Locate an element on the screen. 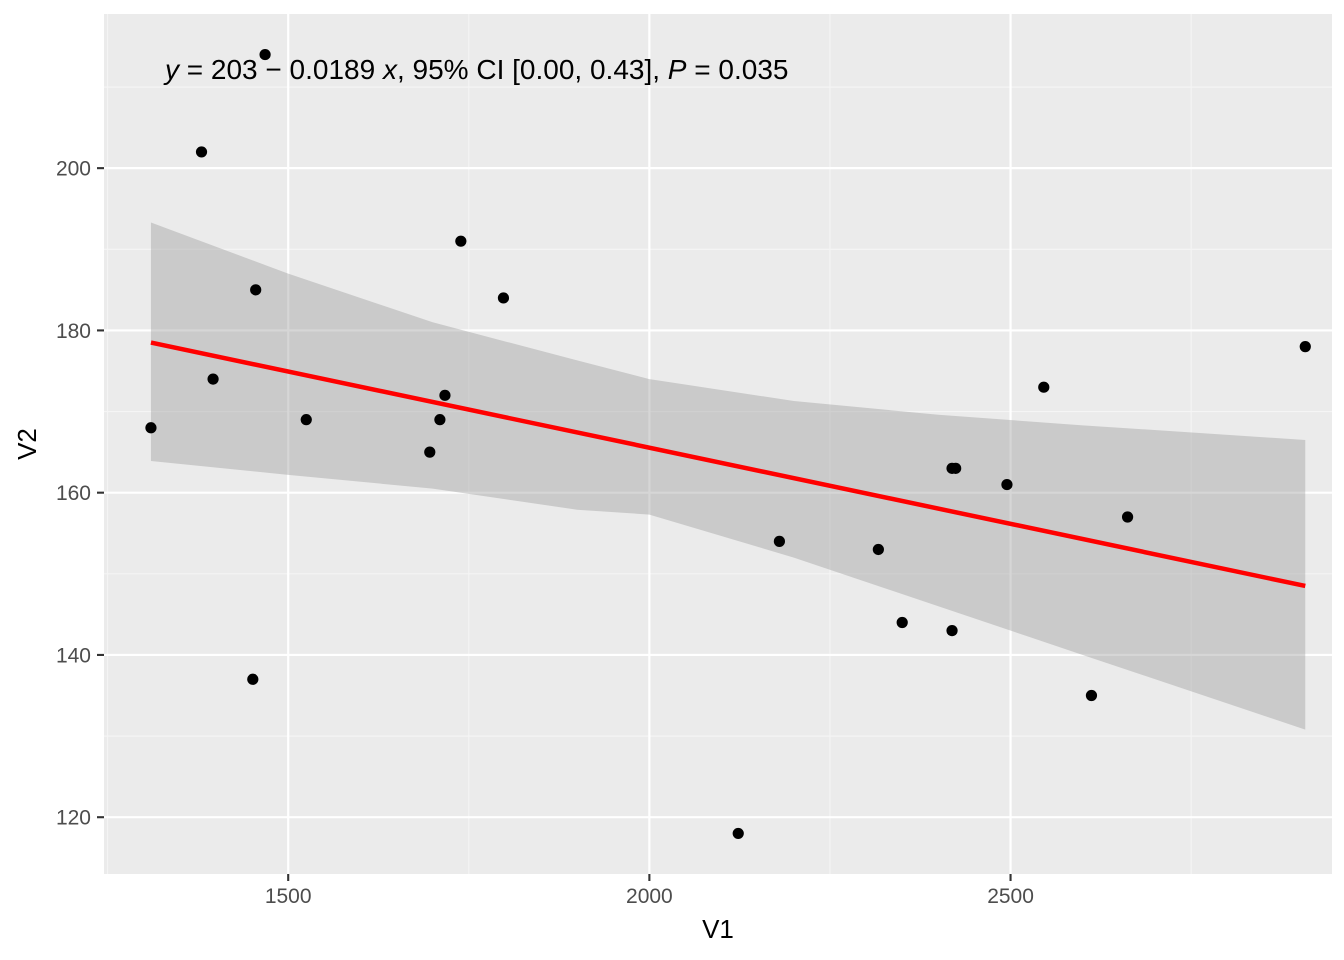  x-axis: 1500 2000 2500 is located at coordinates (649, 891).